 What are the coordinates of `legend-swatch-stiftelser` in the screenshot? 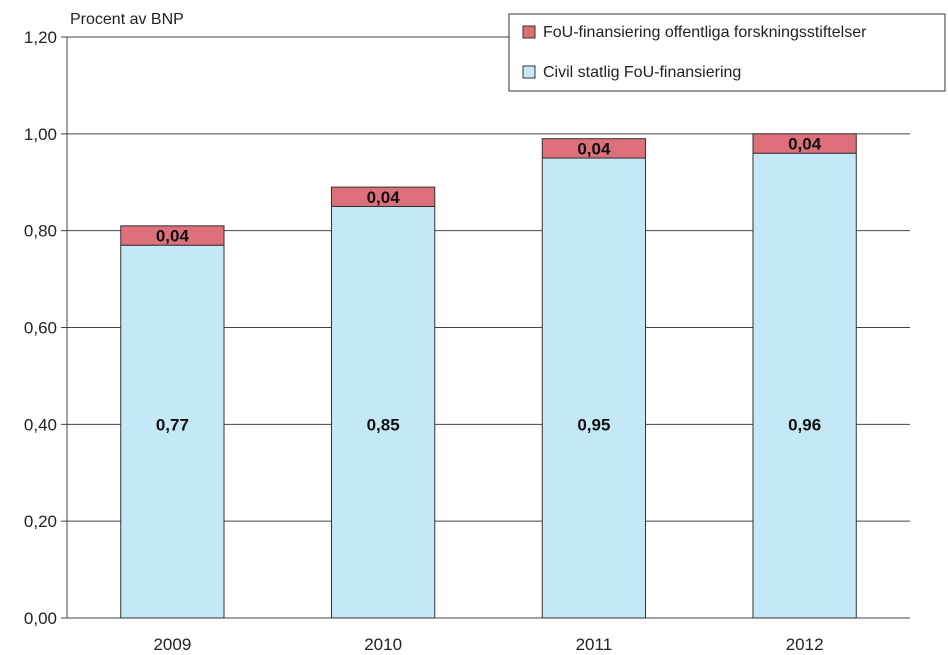 It's located at (529, 32).